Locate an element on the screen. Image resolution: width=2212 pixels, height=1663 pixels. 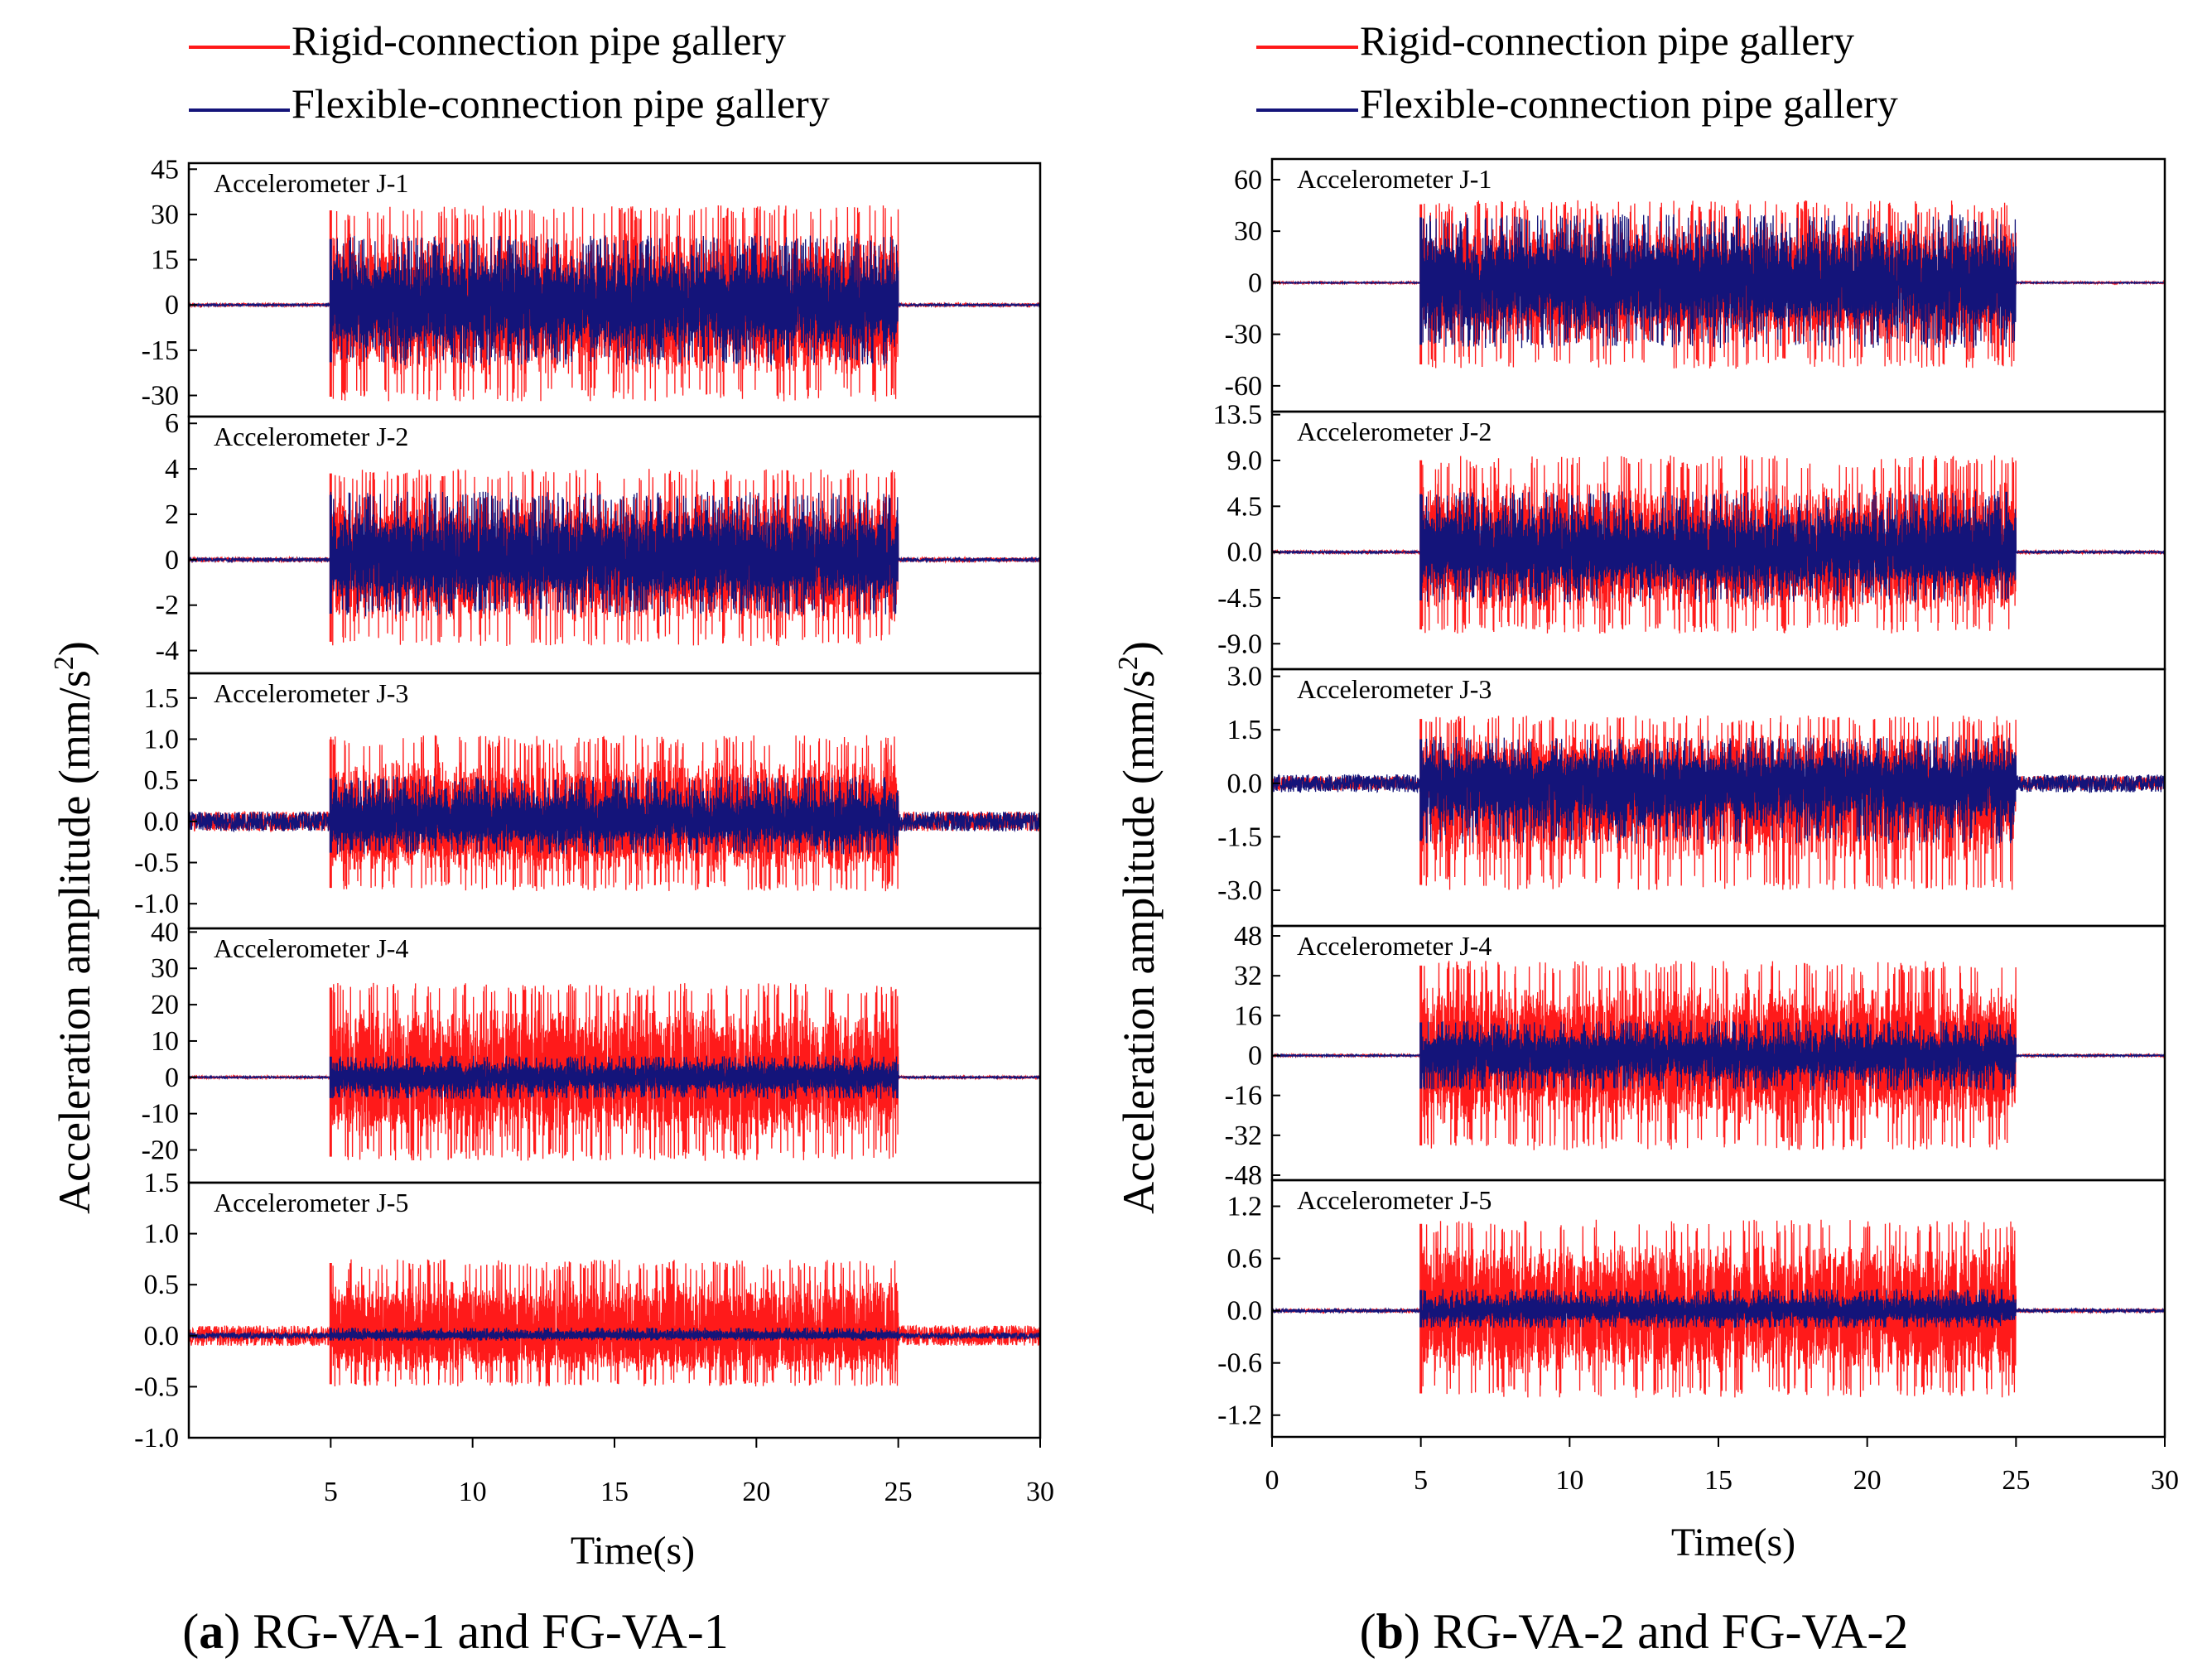
y-tick-label: 4 is located at coordinates (172, 469).